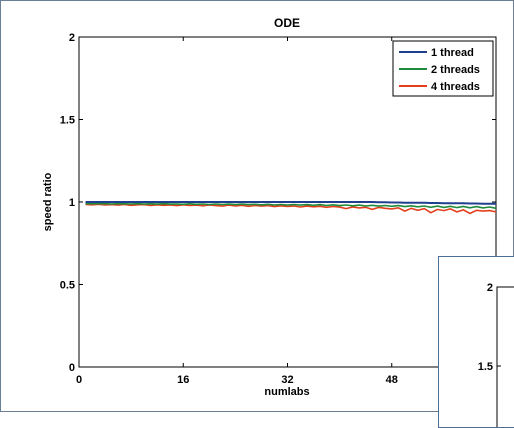 The width and height of the screenshot is (514, 428). I want to click on series-line-1-thread, so click(290, 203).